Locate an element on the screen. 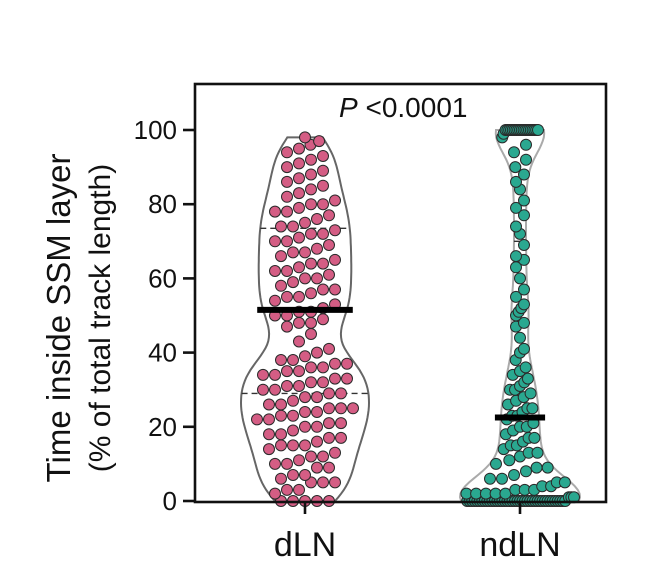 This screenshot has width=658, height=579. median-lines is located at coordinates (401, 363).